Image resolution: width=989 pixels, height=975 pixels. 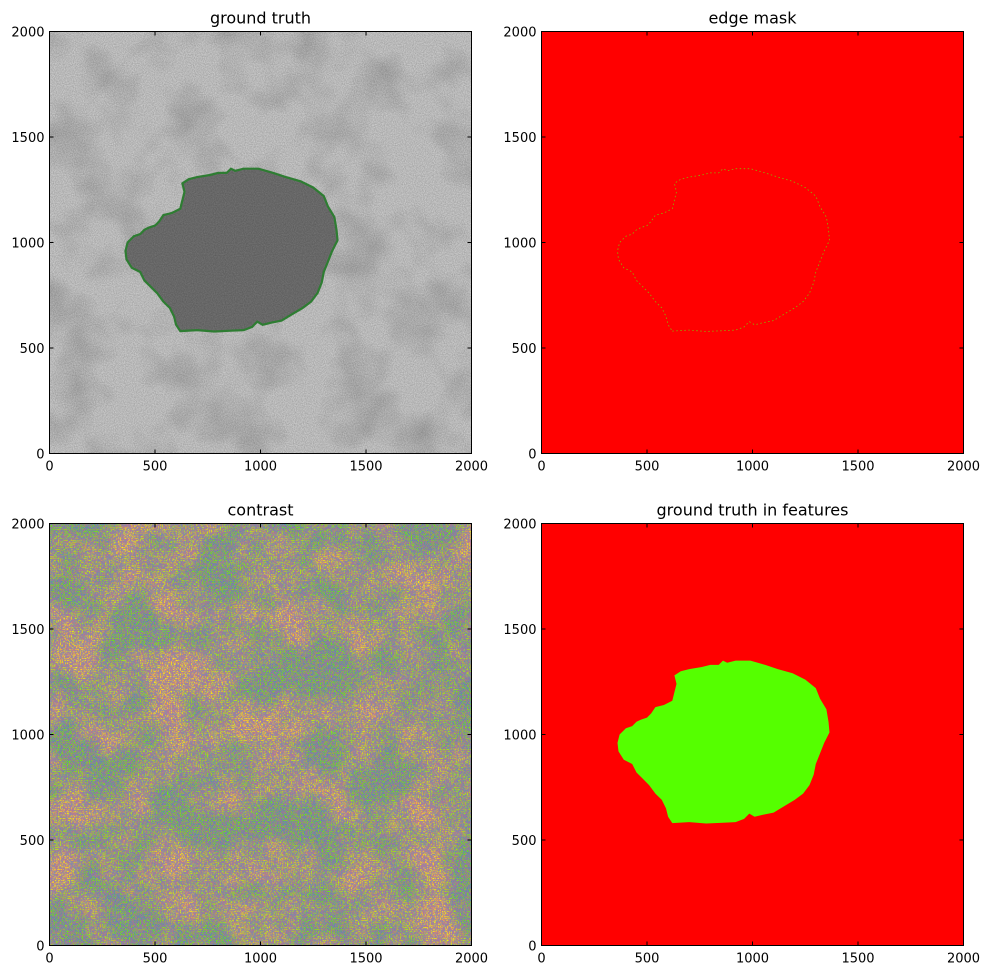 What do you see at coordinates (723, 742) in the screenshot?
I see `ground-truth-region` at bounding box center [723, 742].